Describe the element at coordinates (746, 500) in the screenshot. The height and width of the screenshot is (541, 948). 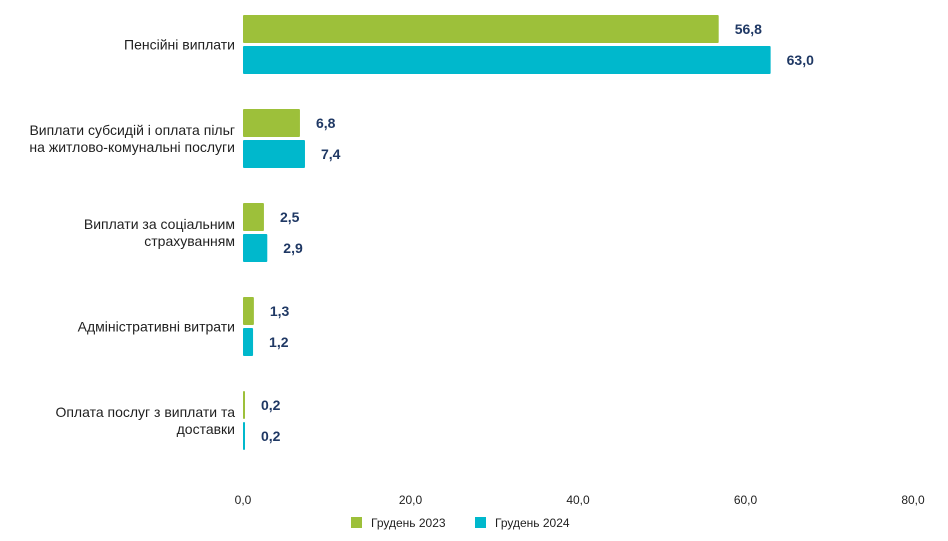
I see `x-tick-label: 60,0` at that location.